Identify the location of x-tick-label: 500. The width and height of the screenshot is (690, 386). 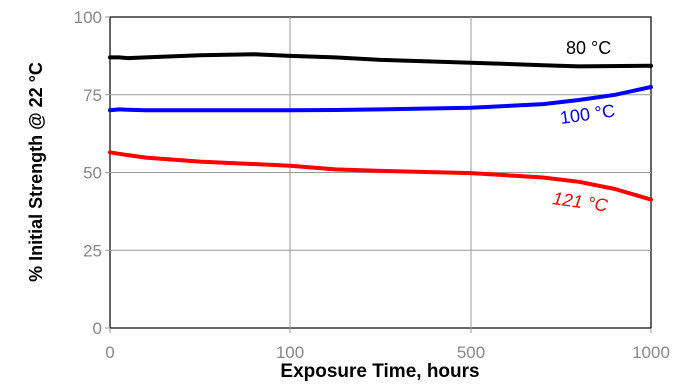
(471, 352).